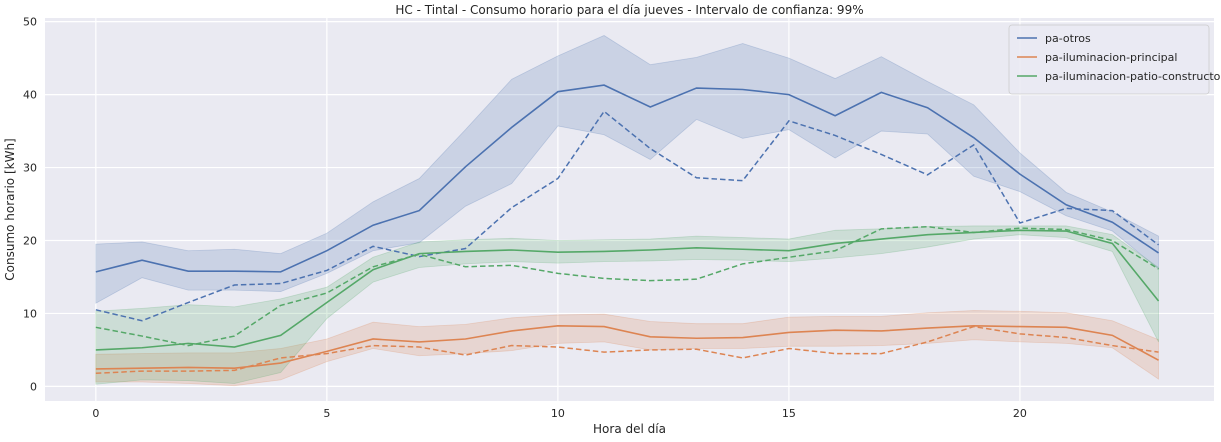 This screenshot has height=442, width=1221. Describe the element at coordinates (789, 413) in the screenshot. I see `x-tick-label: 15` at that location.